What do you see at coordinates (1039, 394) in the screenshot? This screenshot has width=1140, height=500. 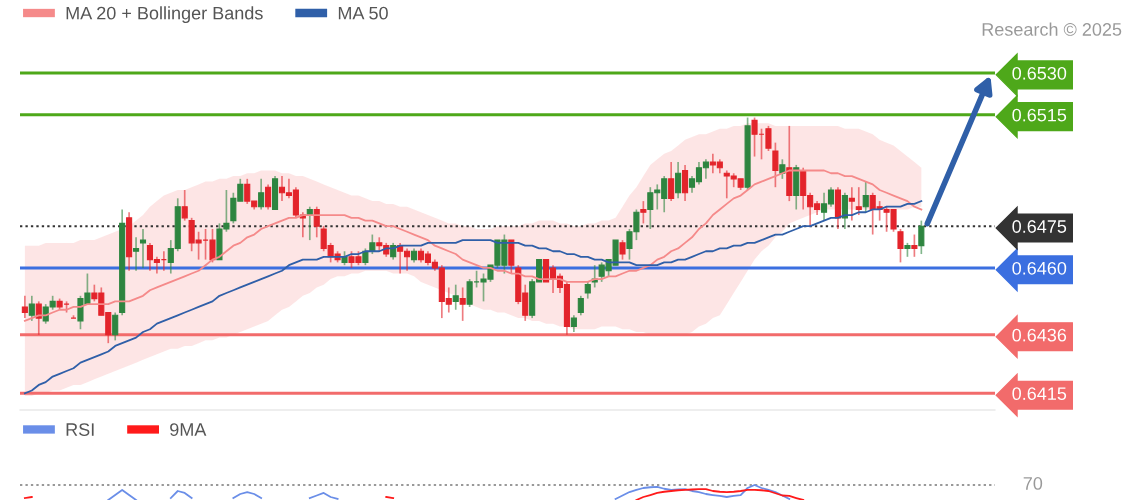 I see `y-tick-label: 0.6415` at bounding box center [1039, 394].